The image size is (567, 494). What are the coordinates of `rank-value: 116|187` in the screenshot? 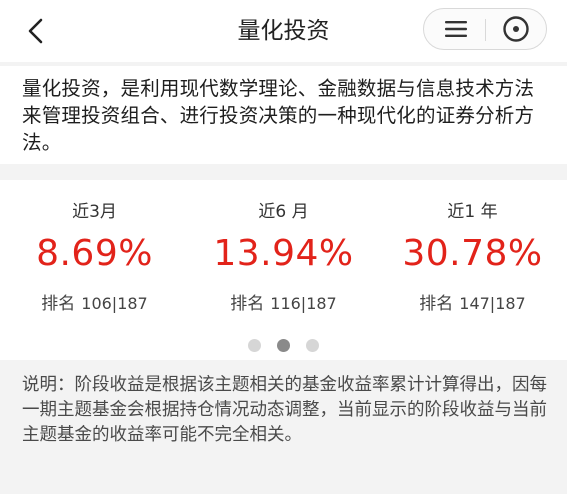 It's located at (303, 303).